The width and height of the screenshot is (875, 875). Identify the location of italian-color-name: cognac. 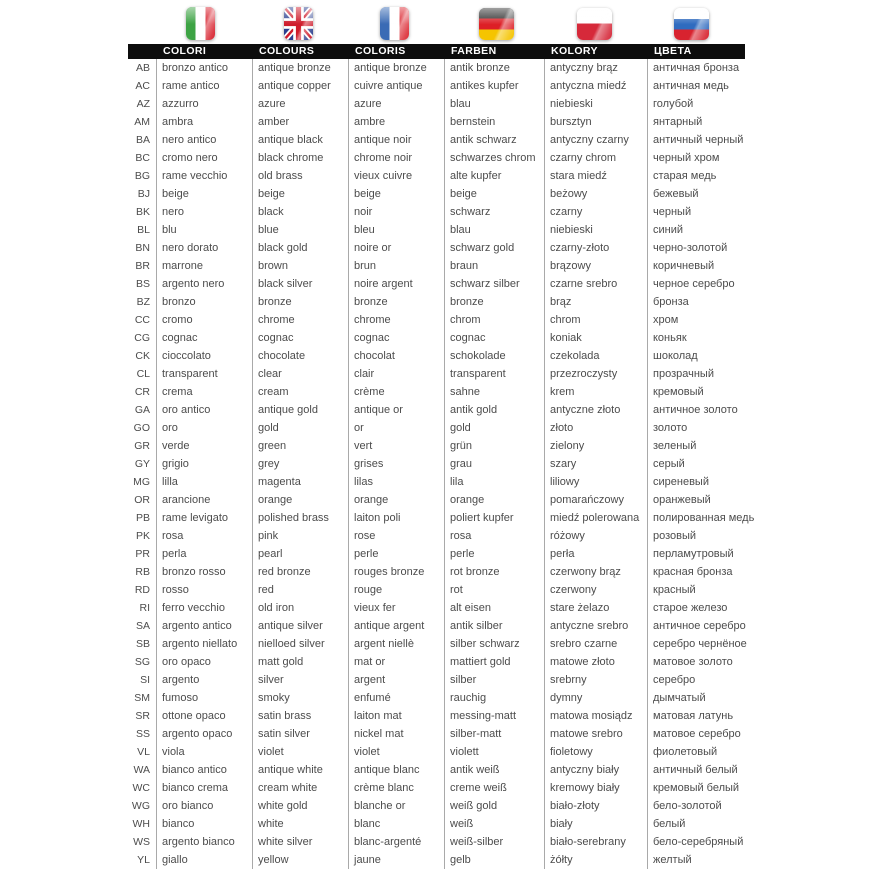
(205, 338).